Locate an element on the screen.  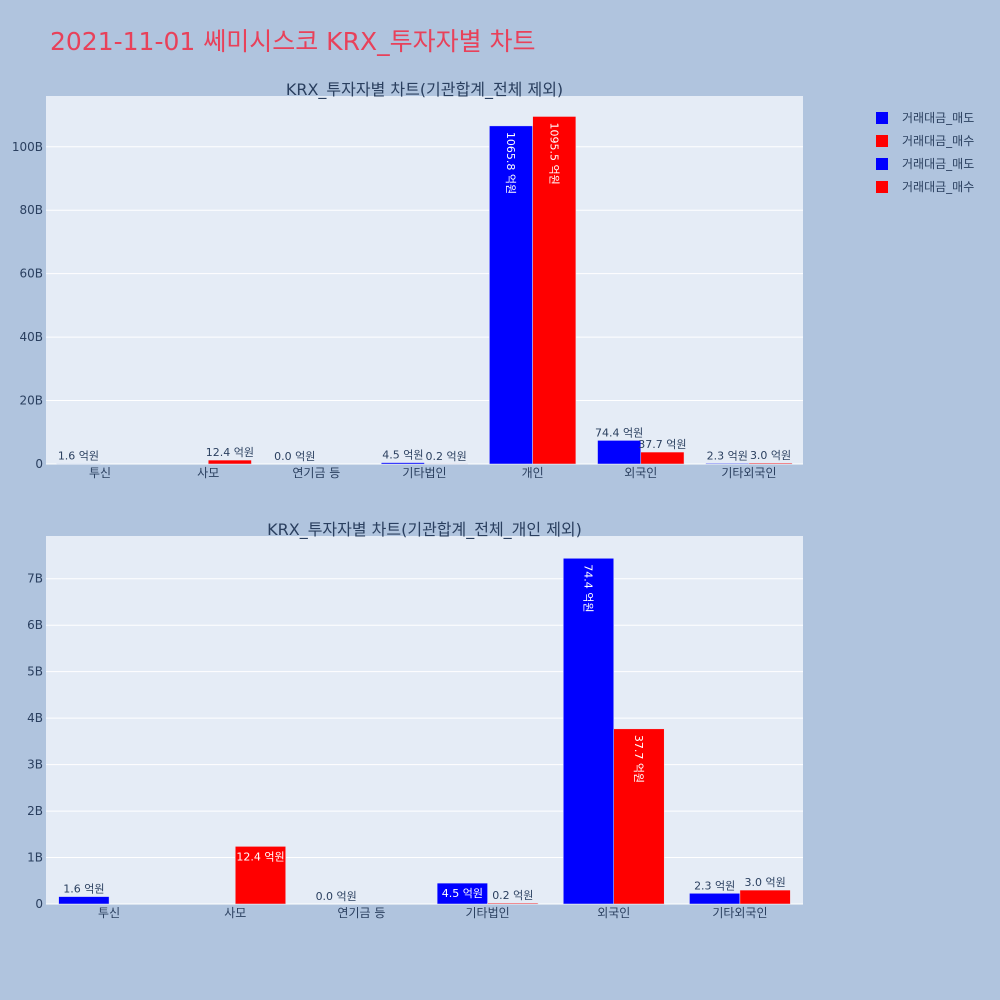
y-tick-label: 40B is located at coordinates (31, 337).